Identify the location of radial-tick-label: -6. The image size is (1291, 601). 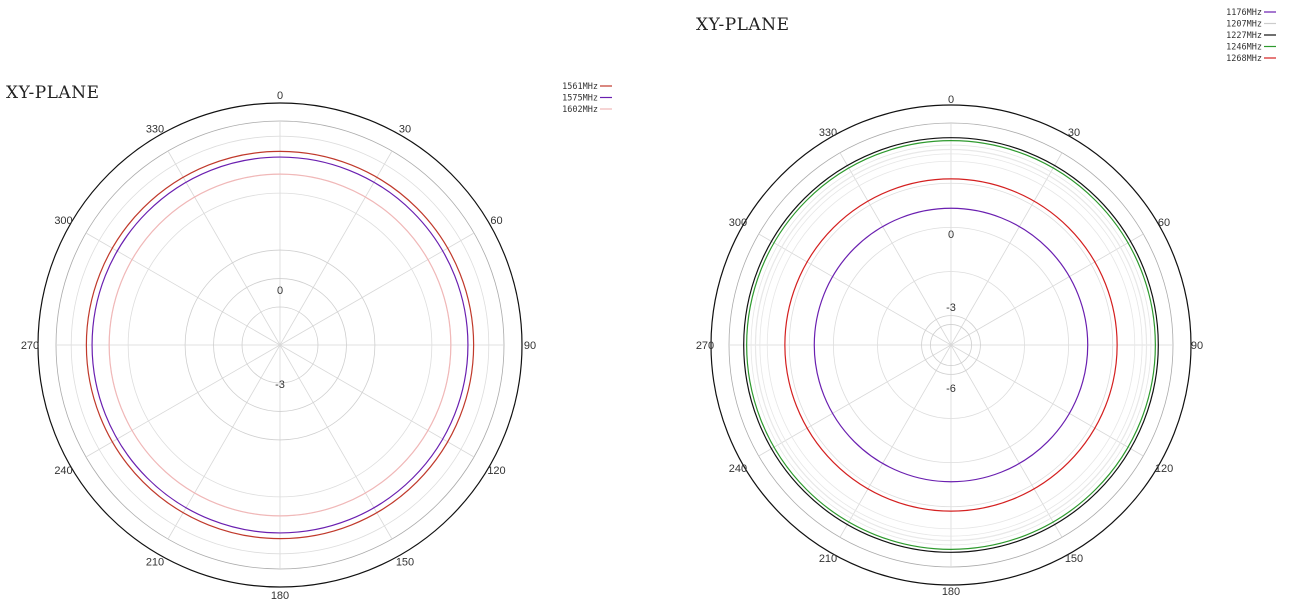
(951, 389).